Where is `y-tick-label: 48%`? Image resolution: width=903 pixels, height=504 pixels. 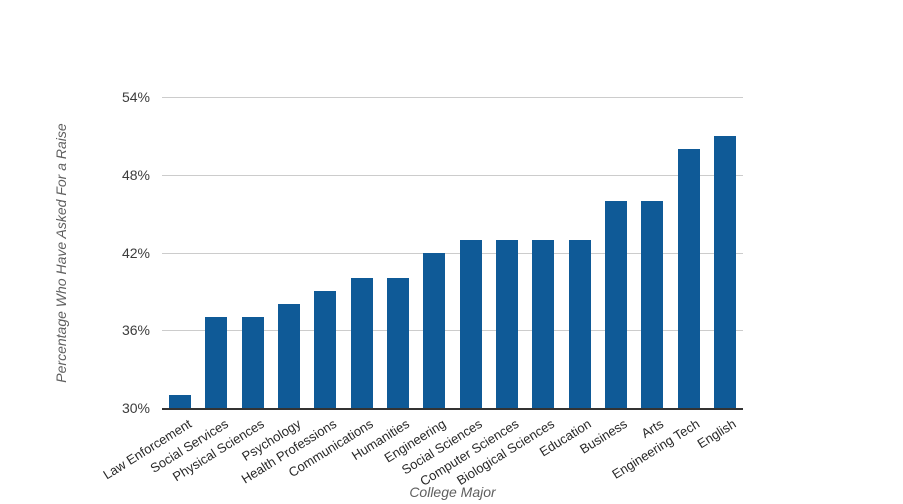 y-tick-label: 48% is located at coordinates (135, 174).